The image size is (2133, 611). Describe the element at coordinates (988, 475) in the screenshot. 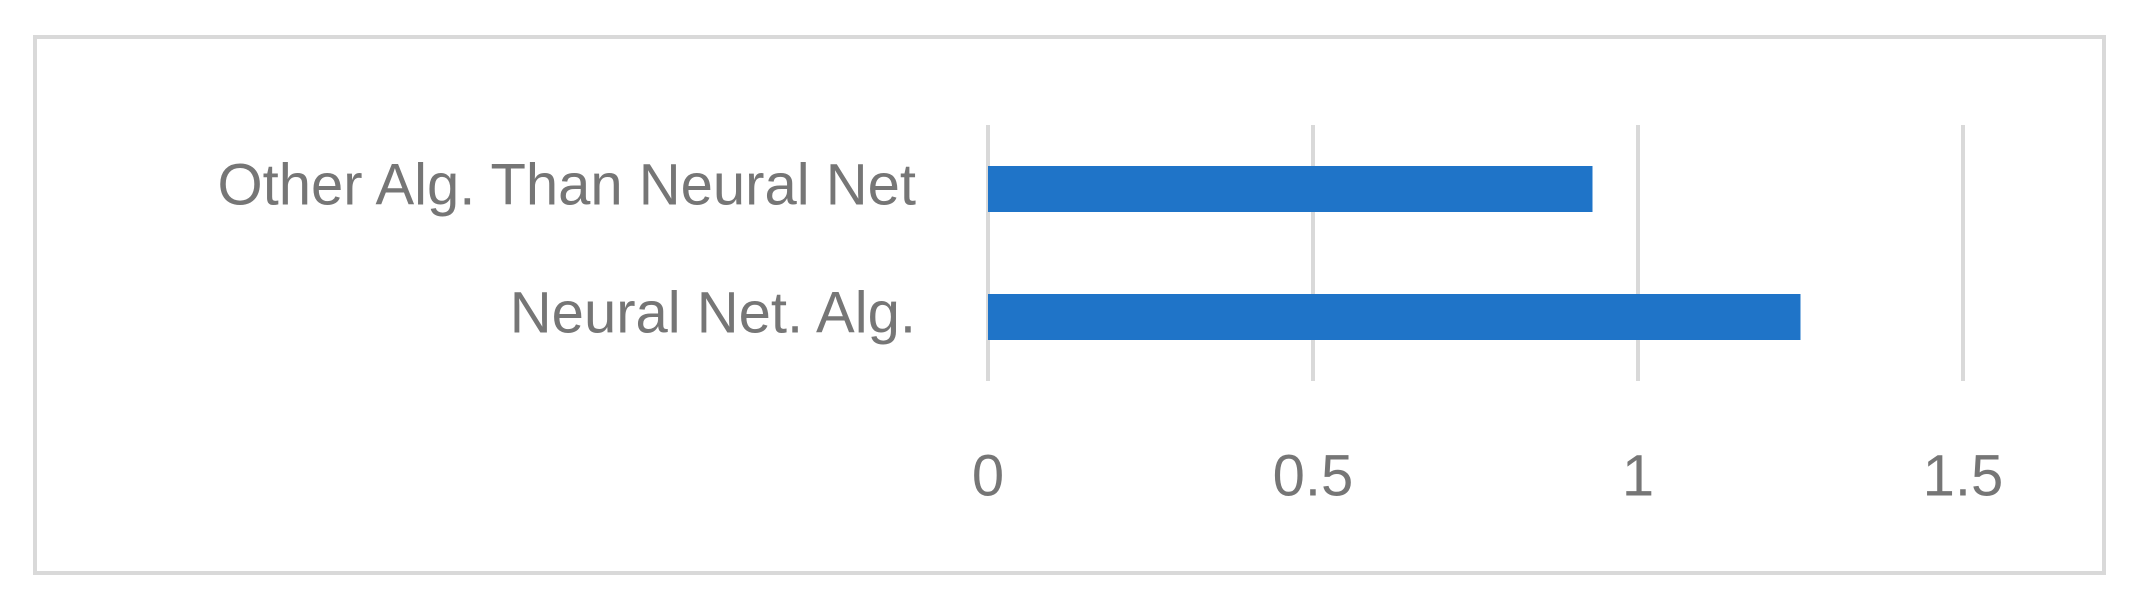

I see `x-tick-label: 0` at that location.